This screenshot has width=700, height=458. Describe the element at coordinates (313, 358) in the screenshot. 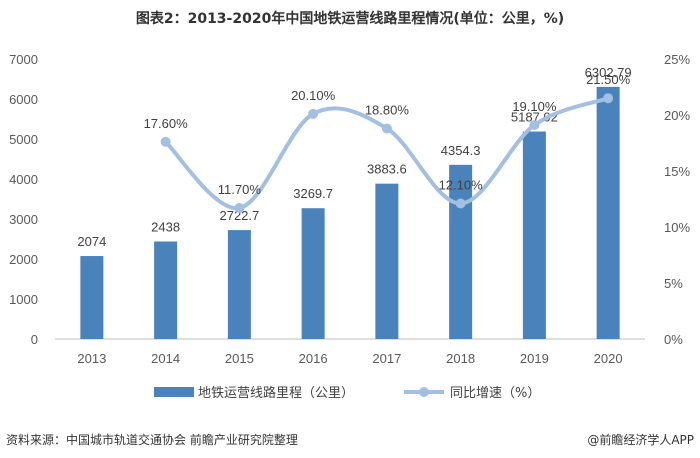

I see `x-axis-tick-label: 2016` at that location.